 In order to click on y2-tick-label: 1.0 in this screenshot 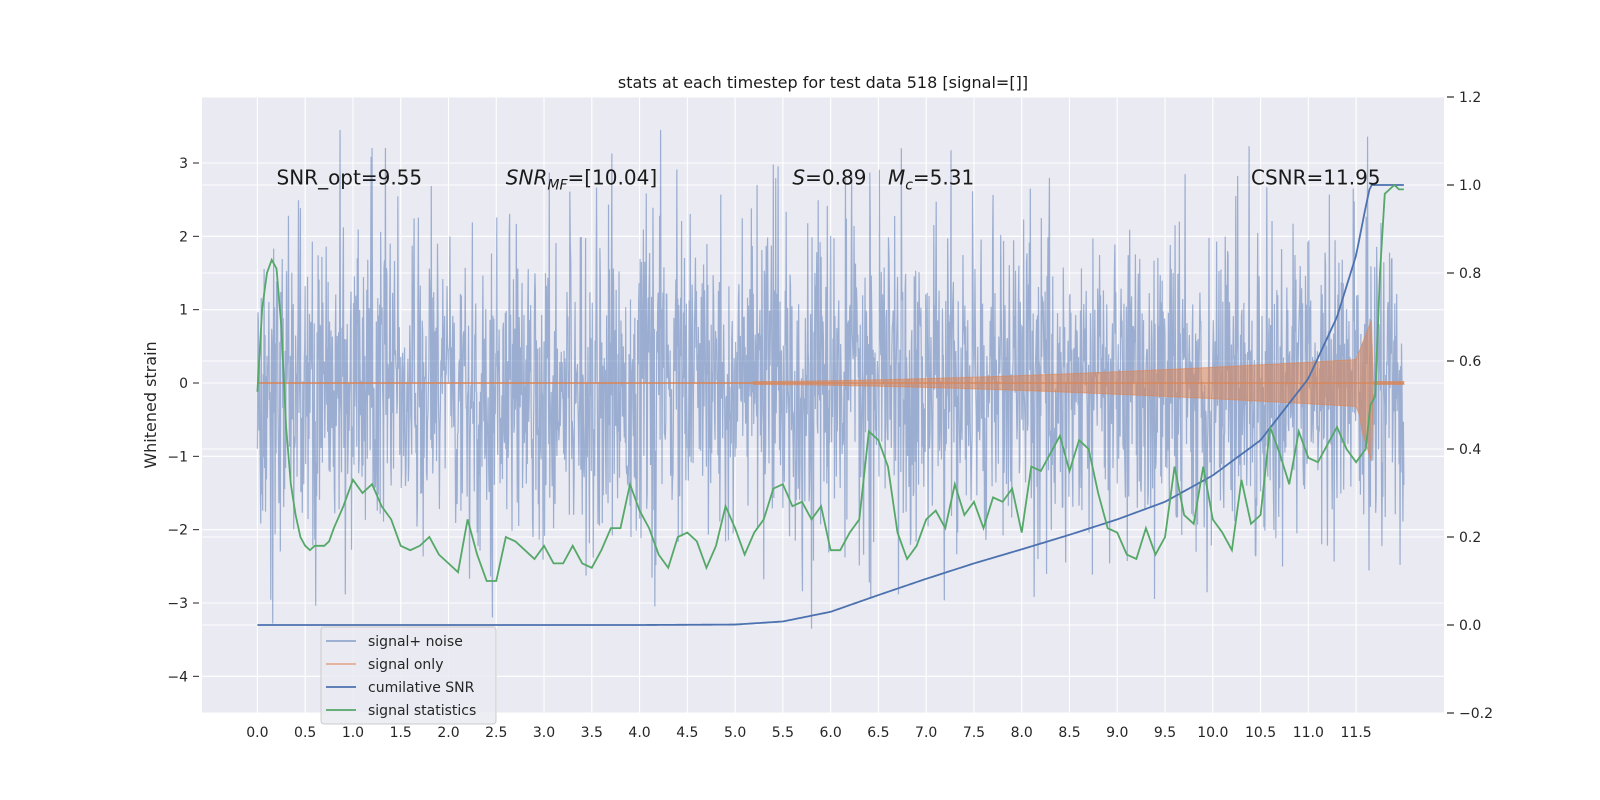, I will do `click(1470, 186)`.